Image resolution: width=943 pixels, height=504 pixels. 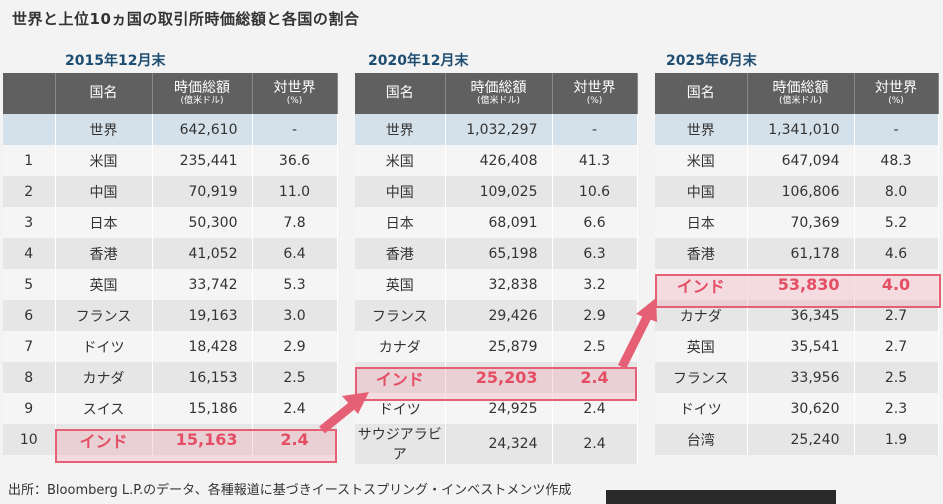 What do you see at coordinates (202, 160) in the screenshot?
I see `cell-cap: 235,441` at bounding box center [202, 160].